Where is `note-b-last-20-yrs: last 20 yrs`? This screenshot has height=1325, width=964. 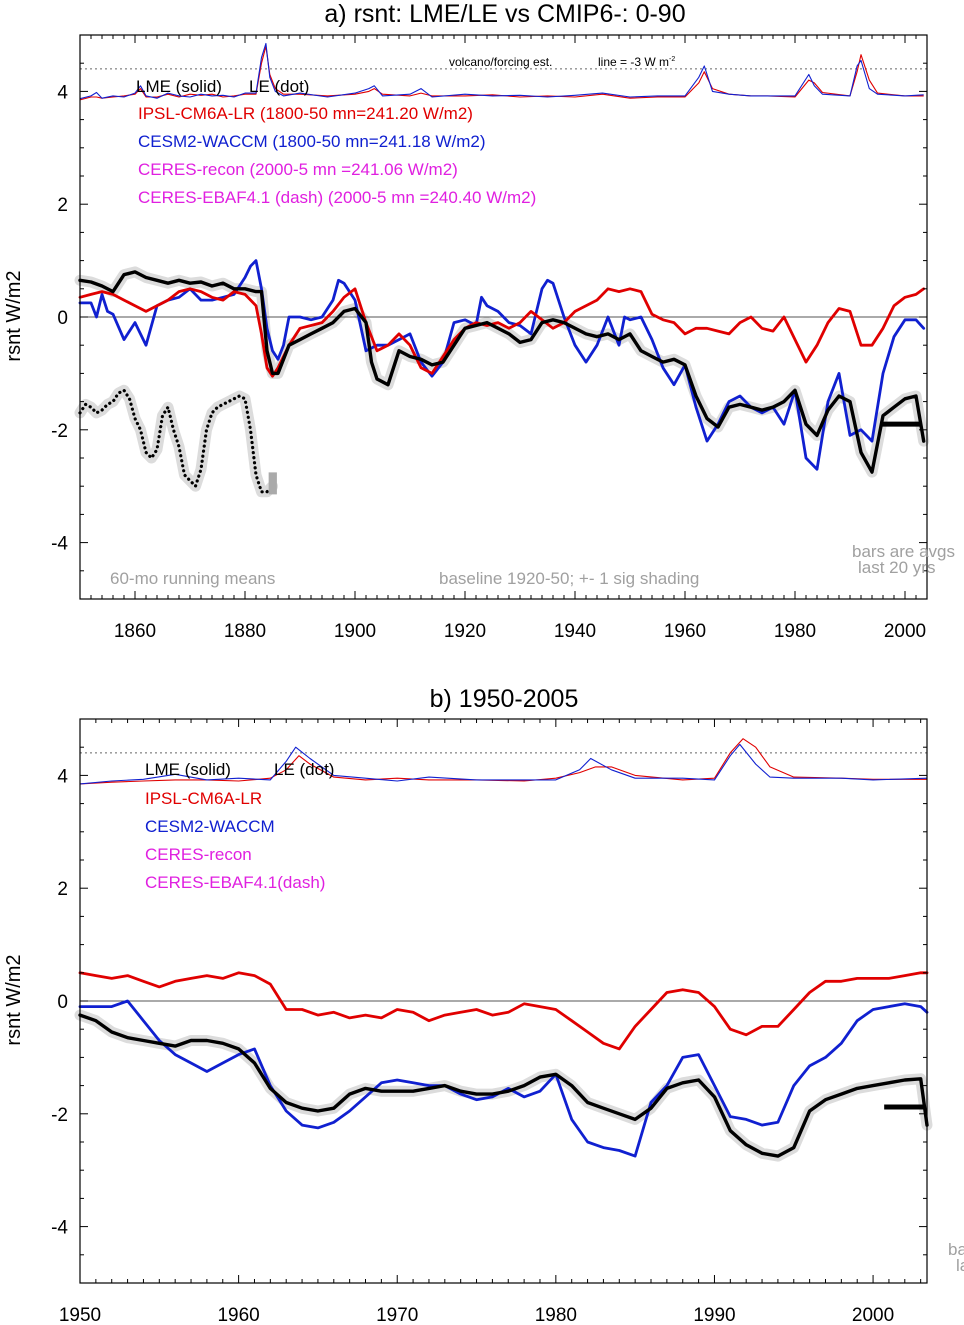
note-b-last-20-yrs: last 20 yrs is located at coordinates (960, 1265).